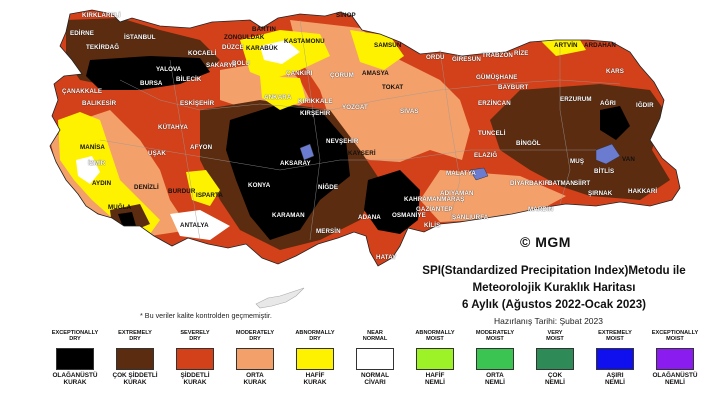 This screenshot has height=405, width=720. What do you see at coordinates (548, 321) in the screenshot?
I see `preparation-date: Hazırlanış Tarihi: Şubat 2023` at bounding box center [548, 321].